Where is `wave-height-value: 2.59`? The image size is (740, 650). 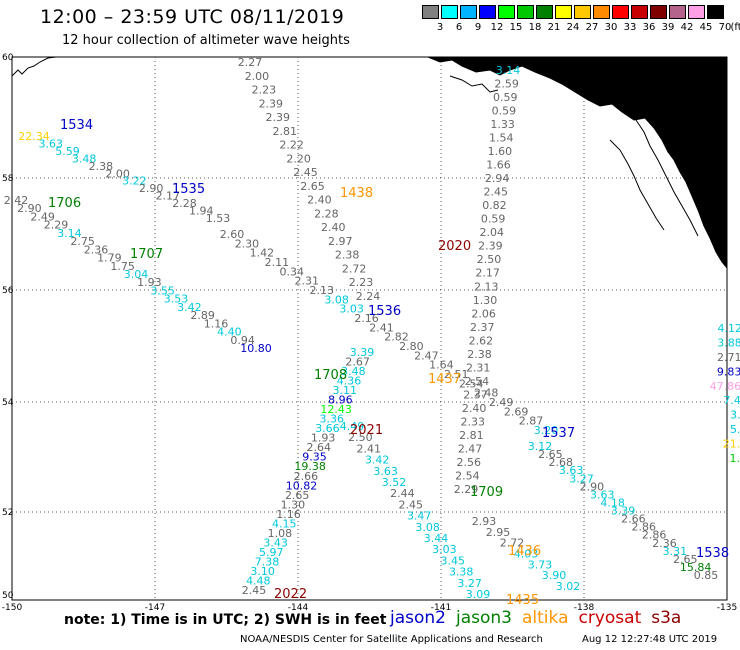 wave-height-value: 2.59 is located at coordinates (506, 84).